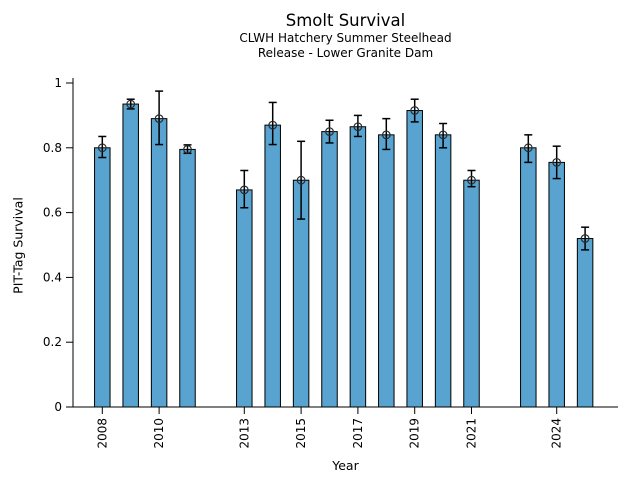 This screenshot has height=480, width=640. Describe the element at coordinates (159, 263) in the screenshot. I see `bar-2010` at that location.